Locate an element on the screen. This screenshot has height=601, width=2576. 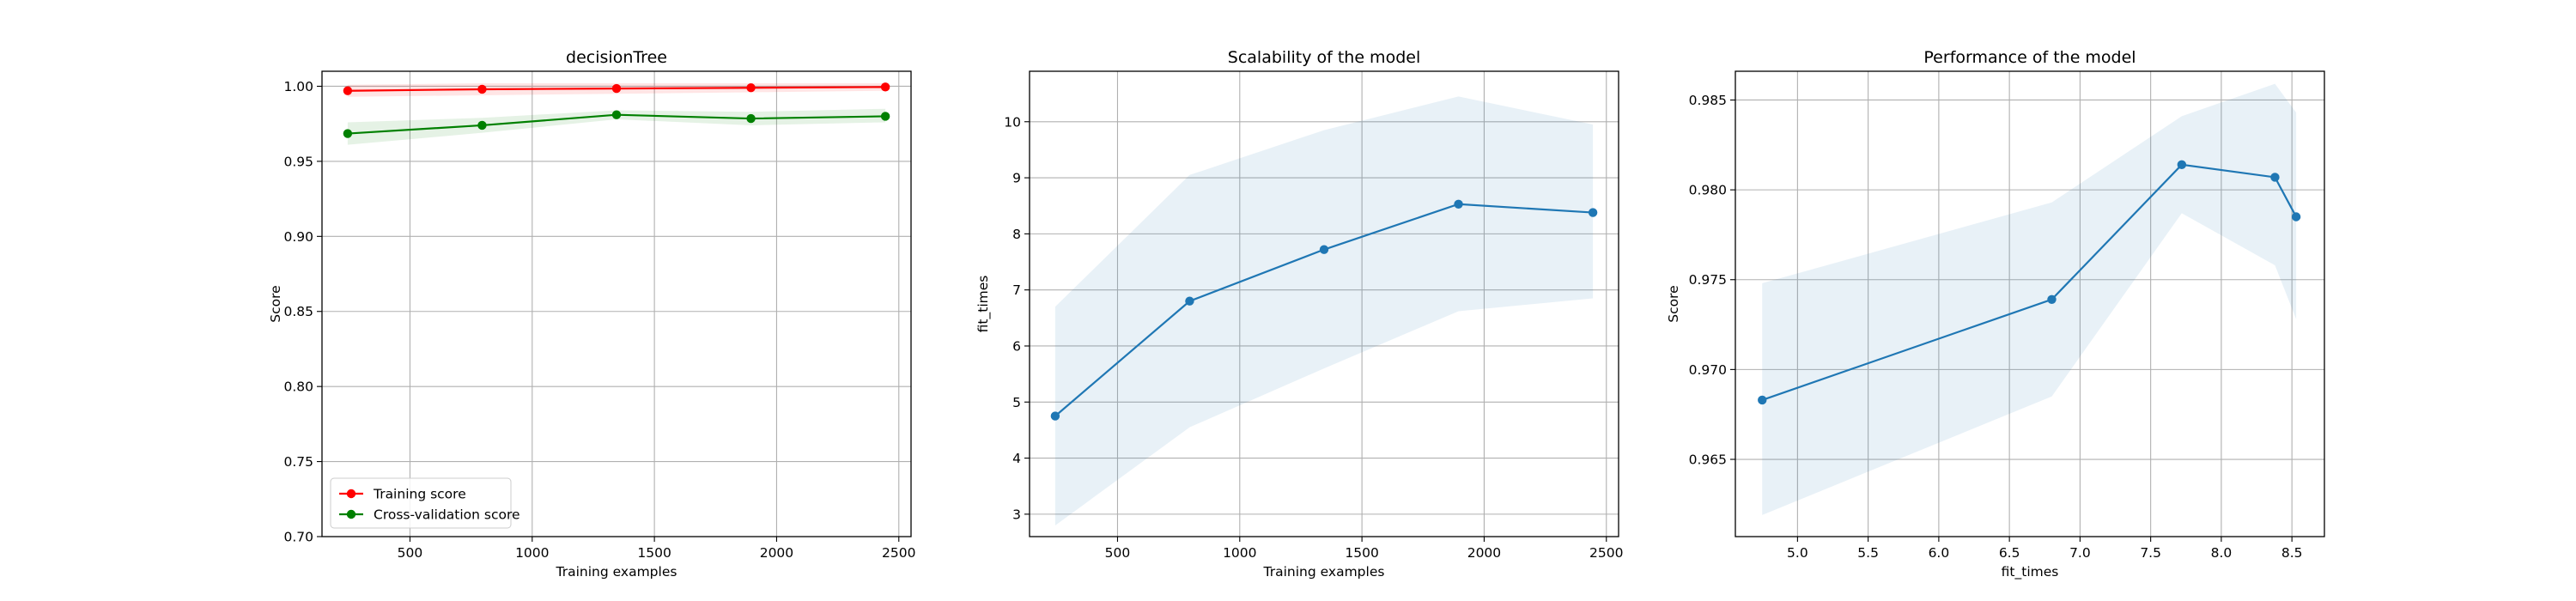
y-tick-label: 4 is located at coordinates (1017, 458).